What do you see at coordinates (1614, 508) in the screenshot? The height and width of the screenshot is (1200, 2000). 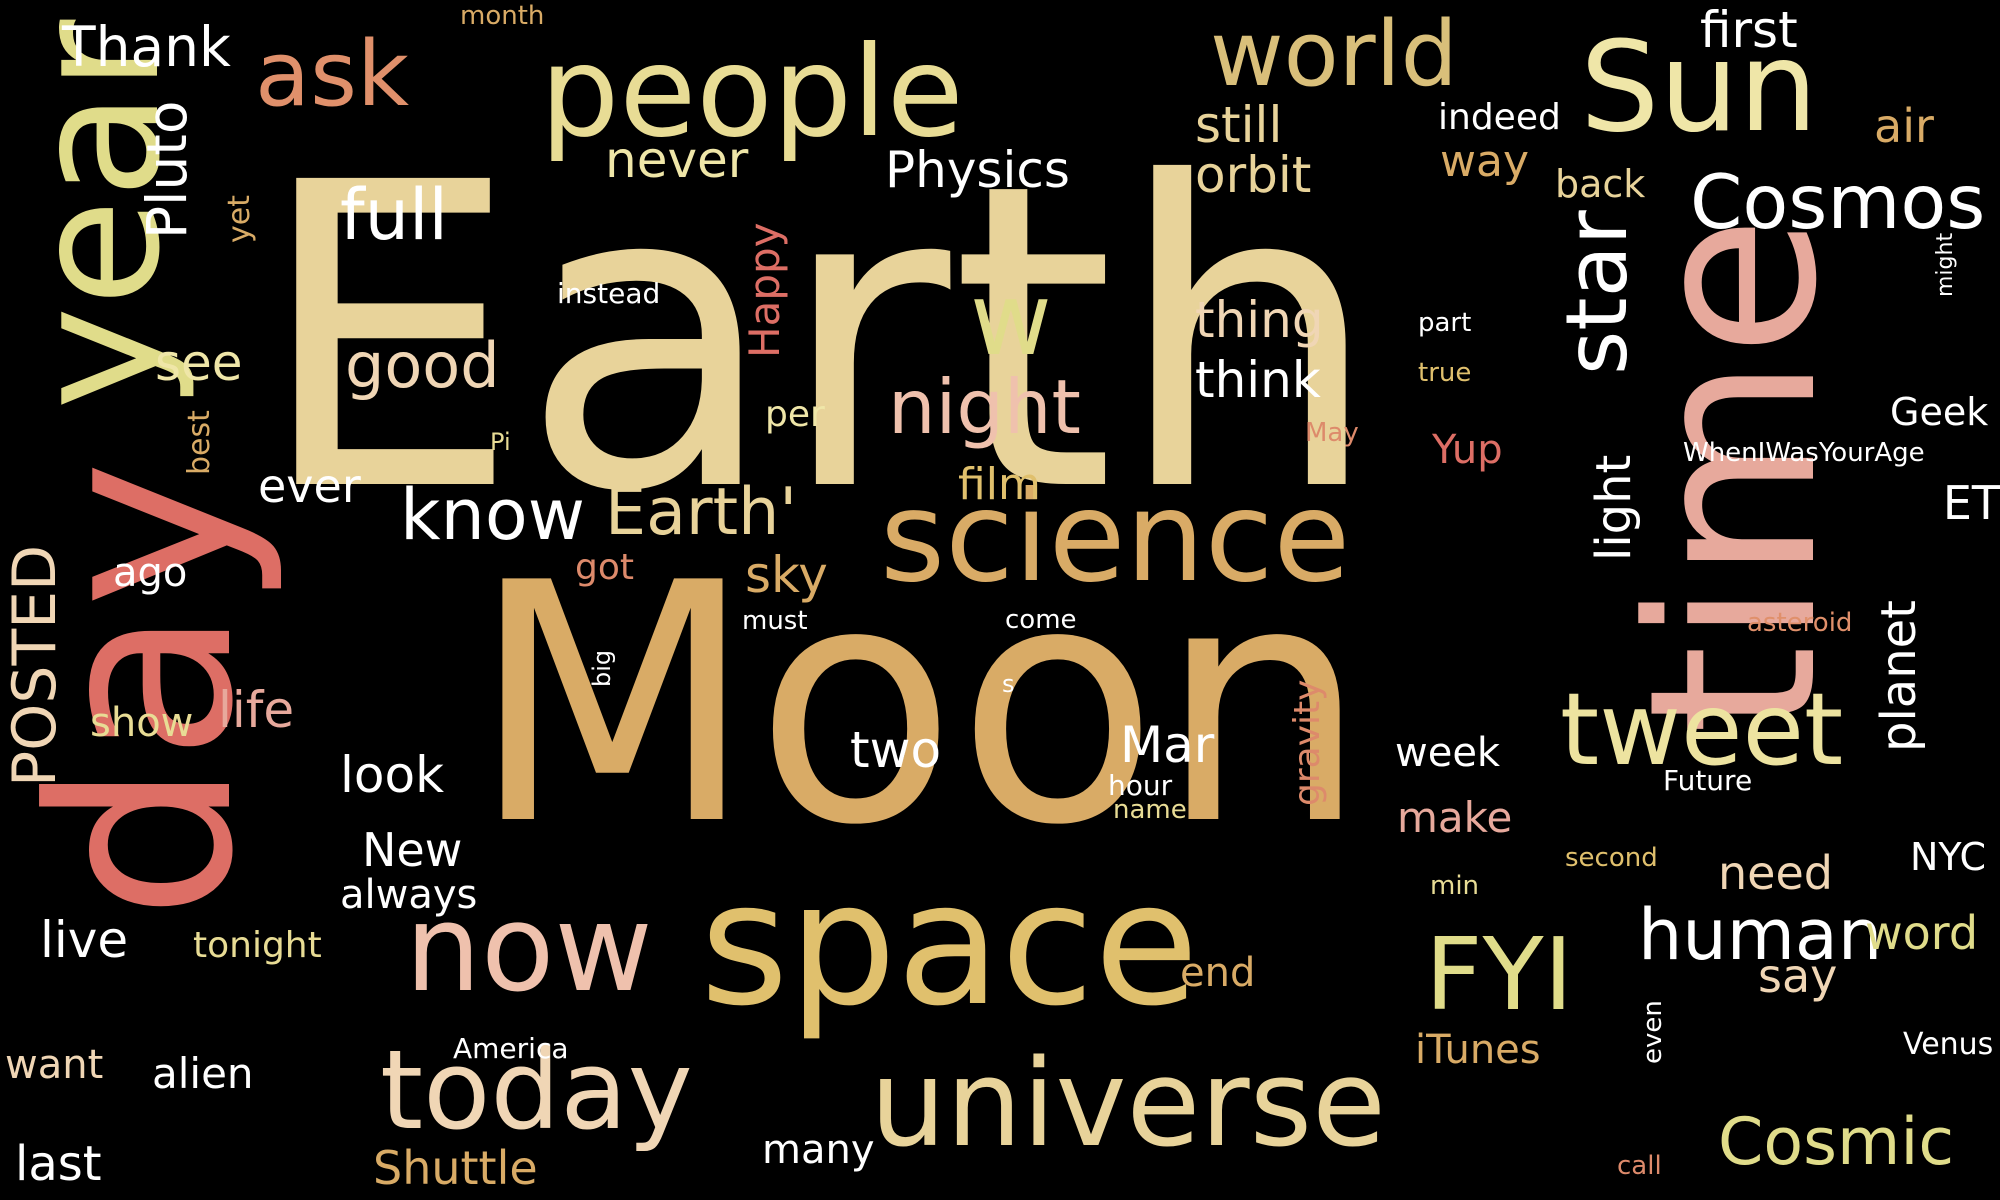 I see `word-light: light` at bounding box center [1614, 508].